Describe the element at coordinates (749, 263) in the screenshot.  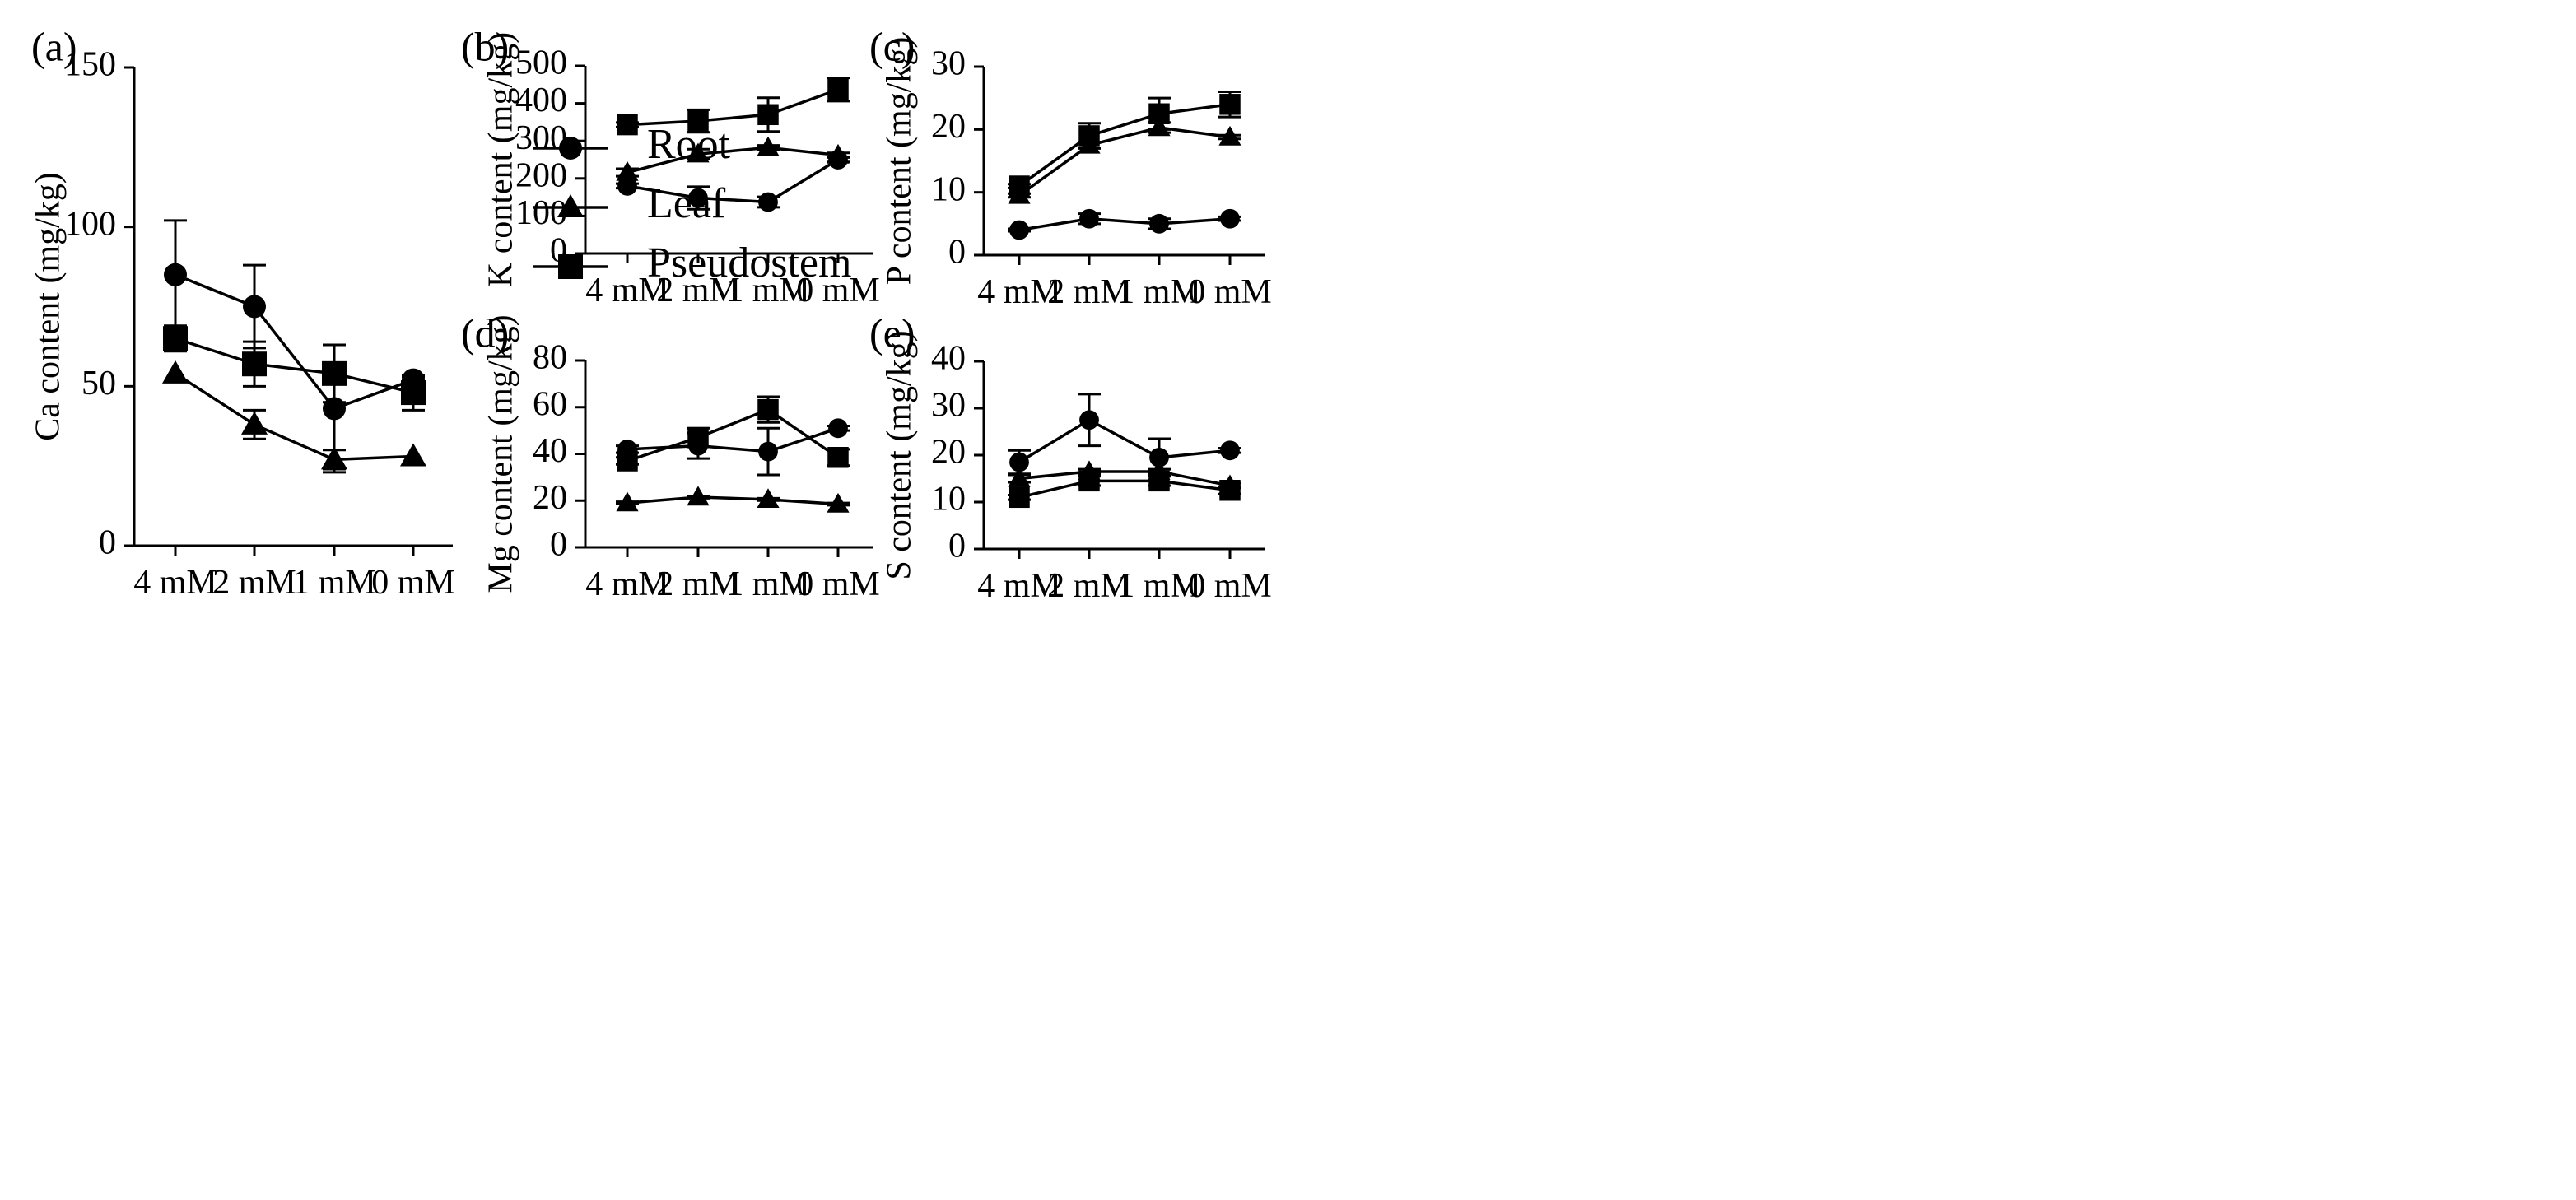
I see `legend-label: Pseudostem` at that location.